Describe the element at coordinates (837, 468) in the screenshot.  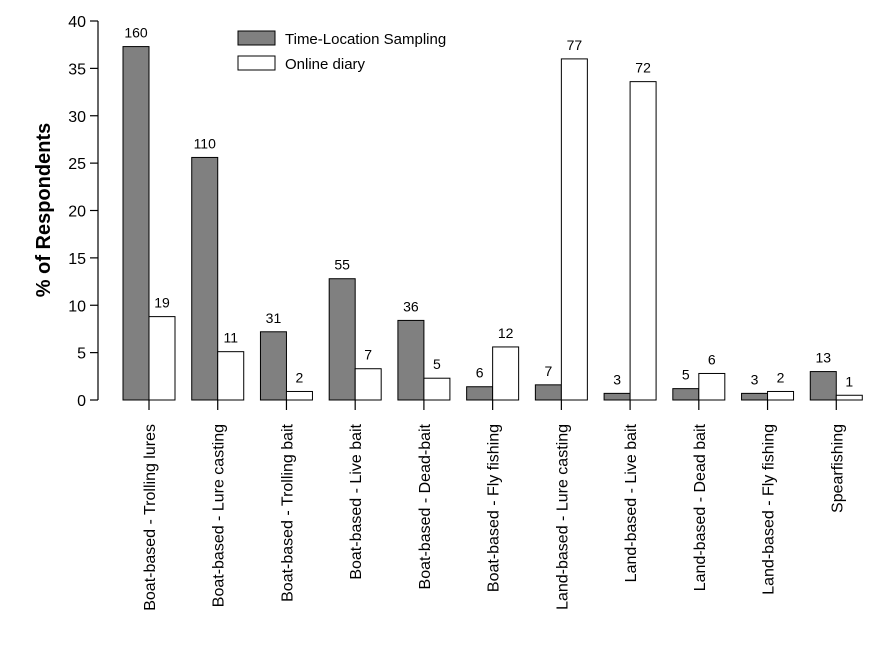
I see `x-category-label: Spearfishing` at that location.